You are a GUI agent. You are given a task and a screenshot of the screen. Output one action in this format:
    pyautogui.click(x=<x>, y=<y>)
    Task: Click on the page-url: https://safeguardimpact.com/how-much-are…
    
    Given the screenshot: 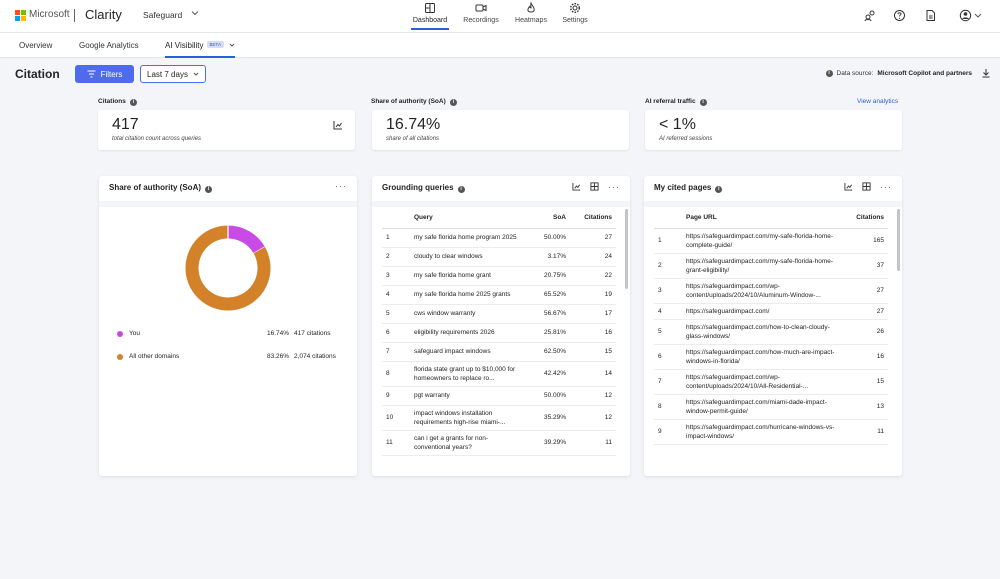 What is the action you would take?
    pyautogui.click(x=762, y=357)
    